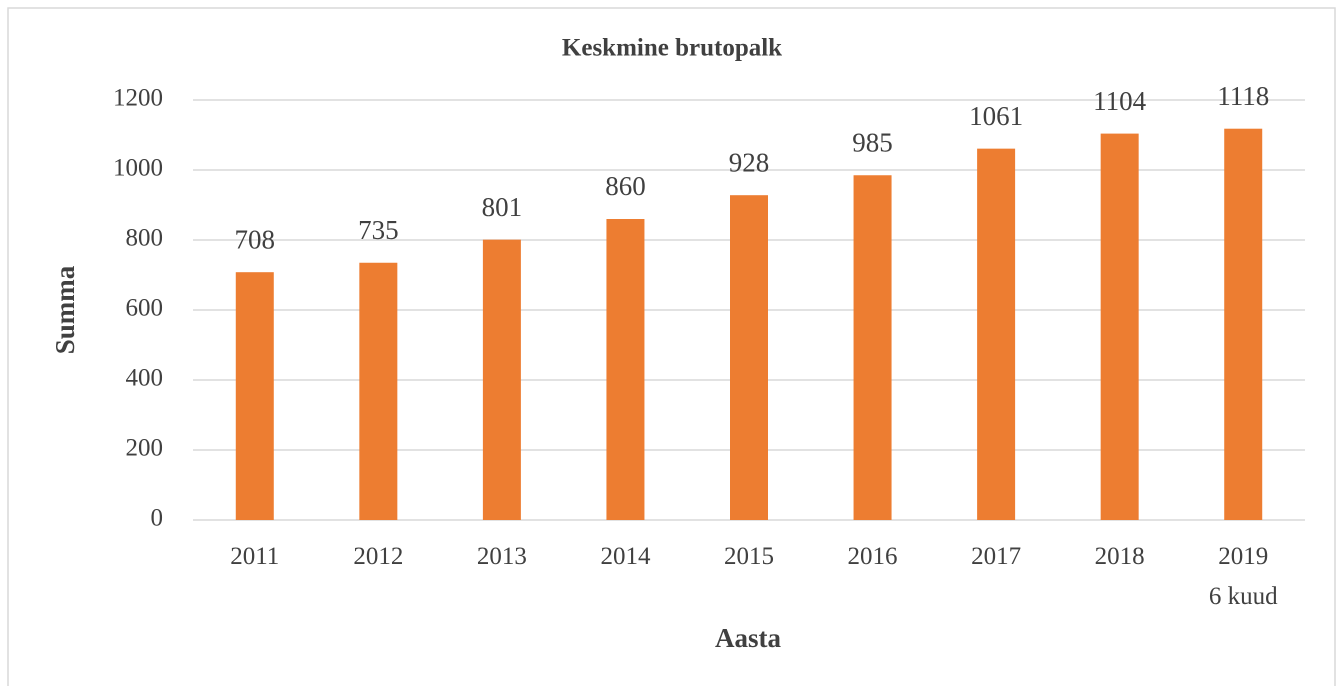 The width and height of the screenshot is (1343, 686). Describe the element at coordinates (378, 556) in the screenshot. I see `x-tick-label: 2012` at that location.